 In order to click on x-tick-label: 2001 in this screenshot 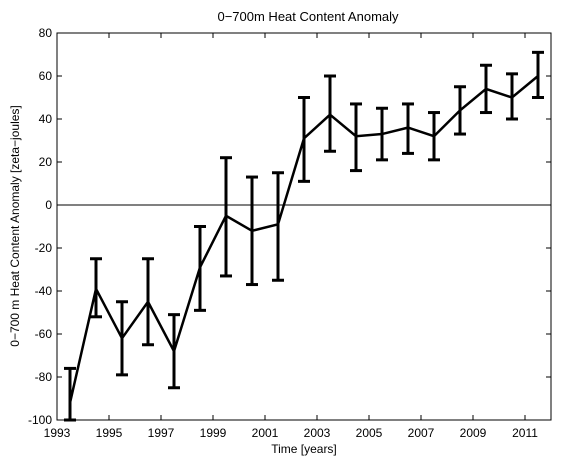, I will do `click(265, 433)`.